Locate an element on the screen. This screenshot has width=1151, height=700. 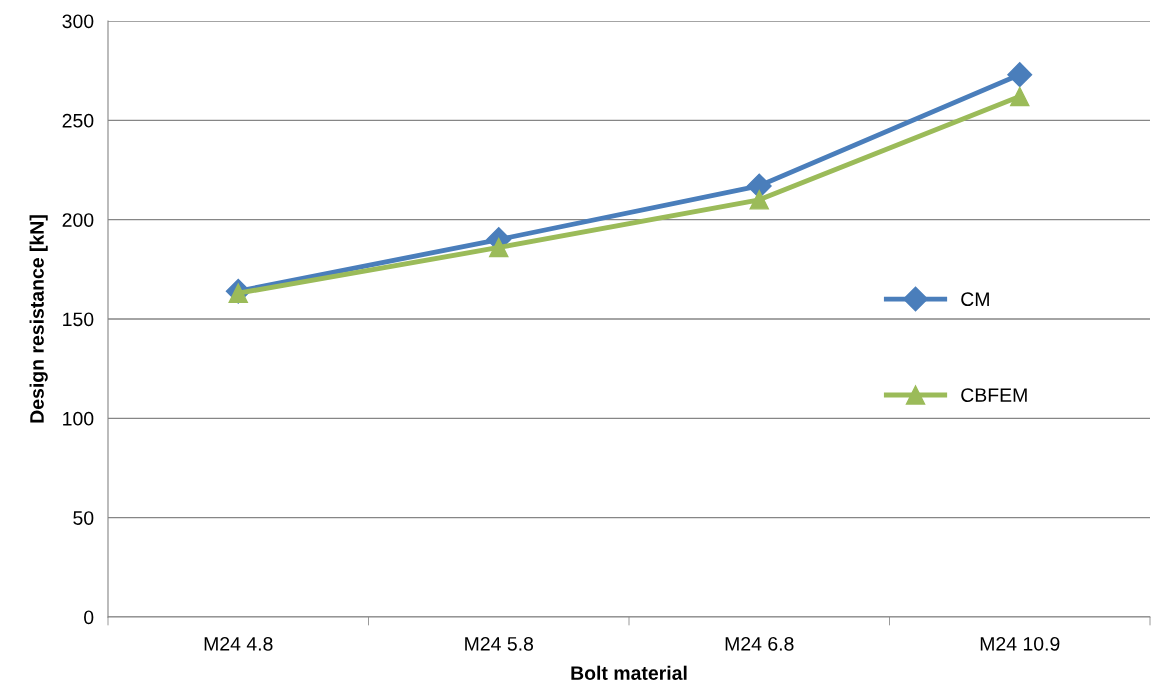
x-tick-label: M24 5.8 is located at coordinates (499, 643).